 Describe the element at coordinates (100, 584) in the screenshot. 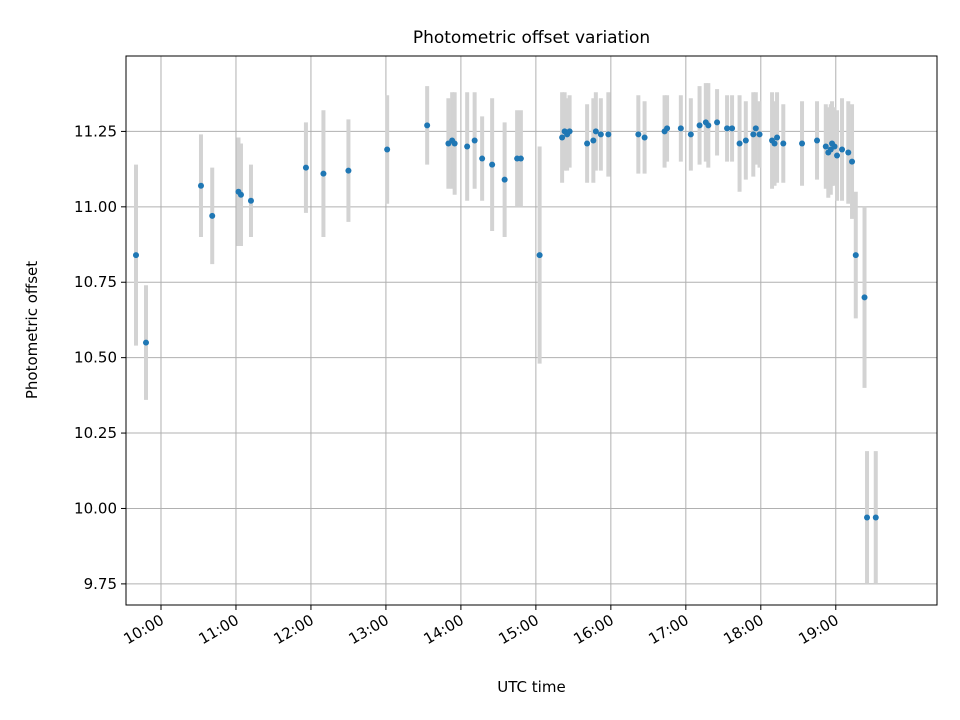

I see `y-tick-label: 9.75` at that location.